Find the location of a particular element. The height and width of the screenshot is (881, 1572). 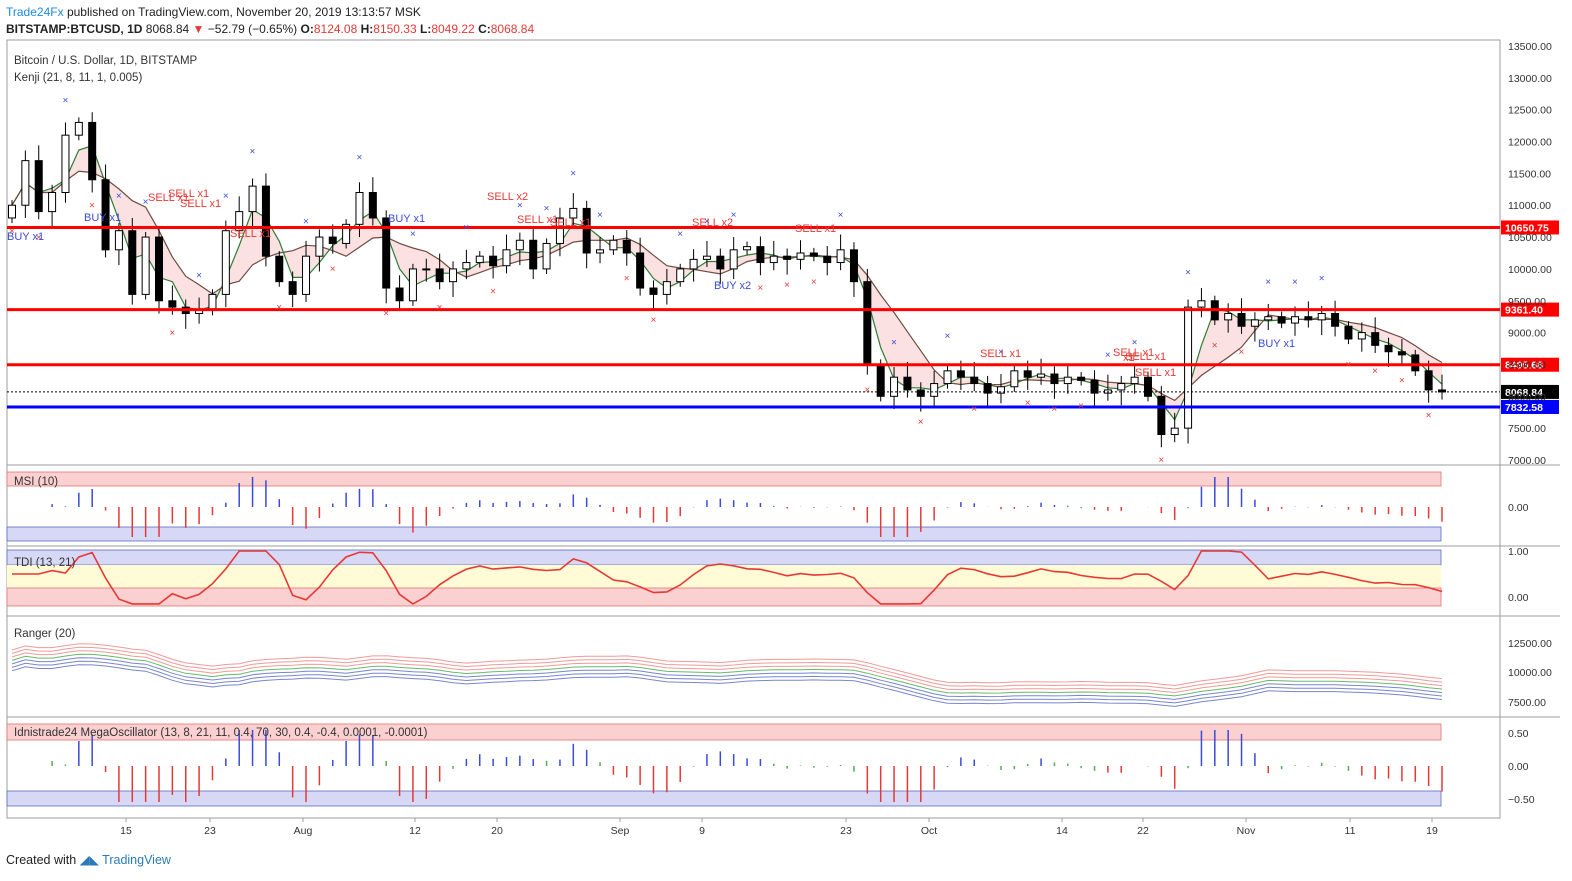

tradingview-brand: TradingView is located at coordinates (136, 860).